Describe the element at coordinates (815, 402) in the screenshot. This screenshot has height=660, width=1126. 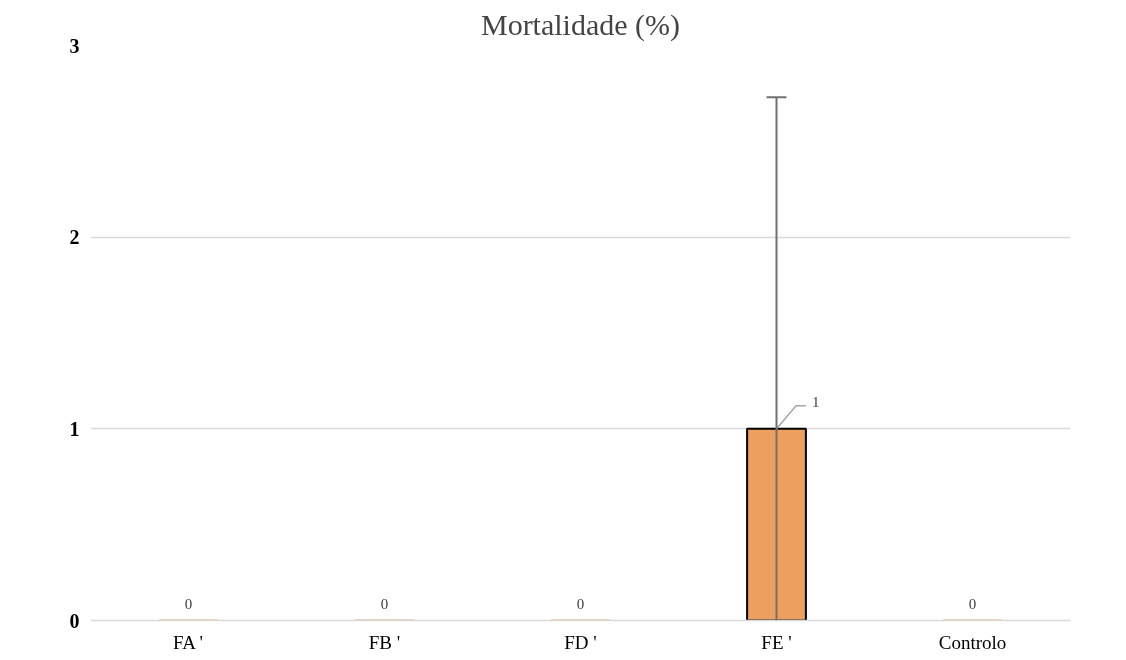
I see `data-label: 1` at that location.